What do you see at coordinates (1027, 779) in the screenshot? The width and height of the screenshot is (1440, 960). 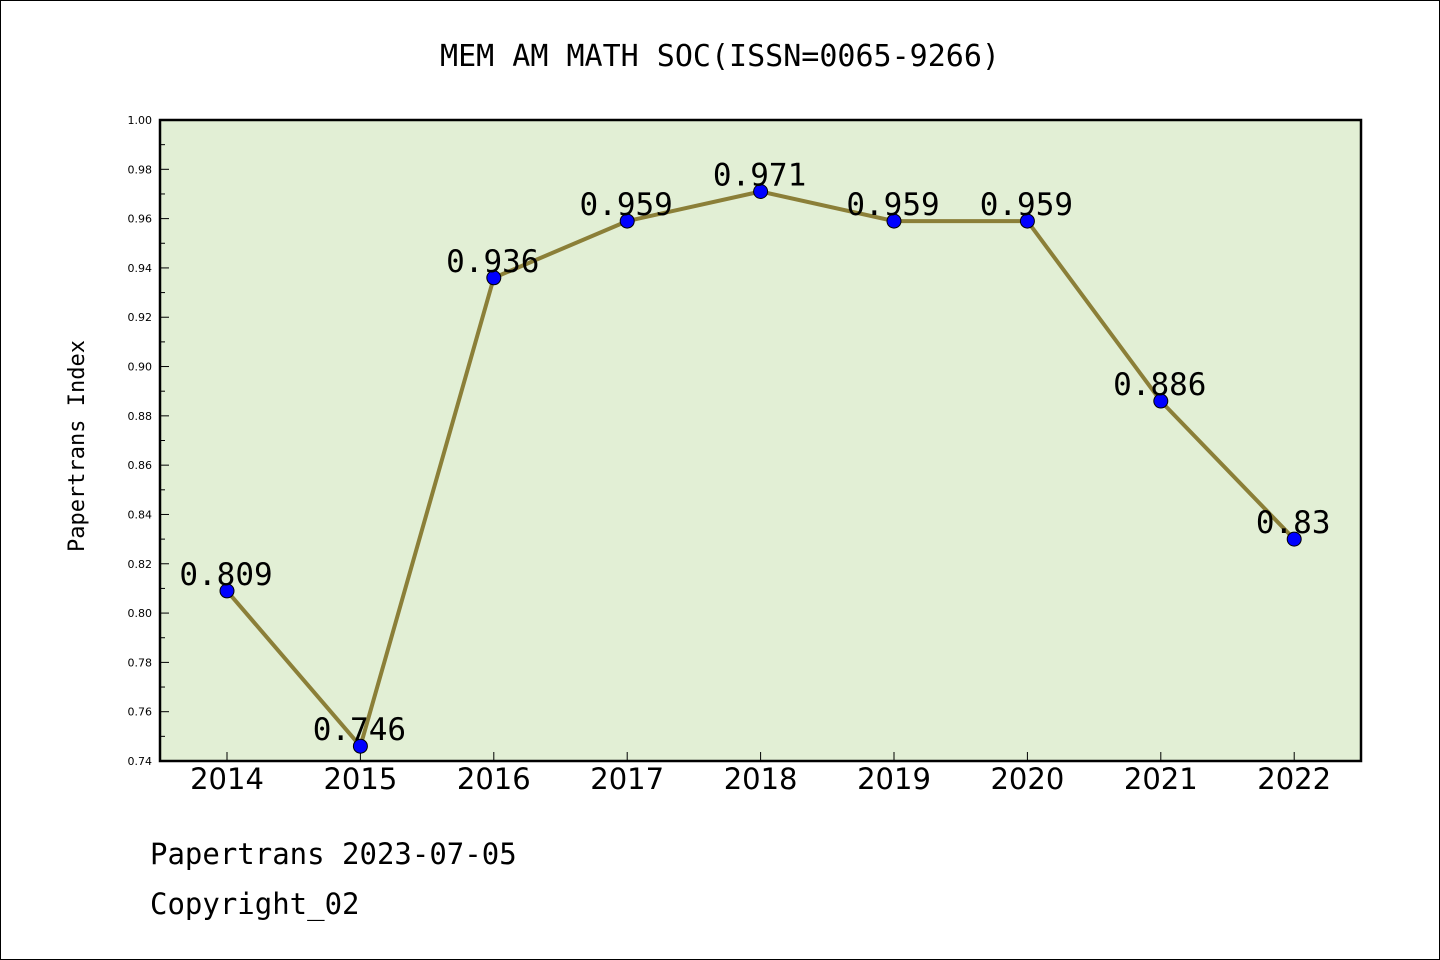 I see `x-tick-label: 2020` at bounding box center [1027, 779].